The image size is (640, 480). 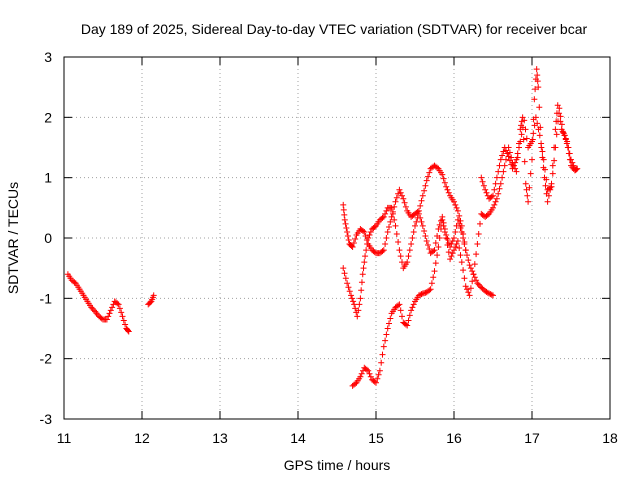 I want to click on x-tick-label: 16, so click(x=454, y=438).